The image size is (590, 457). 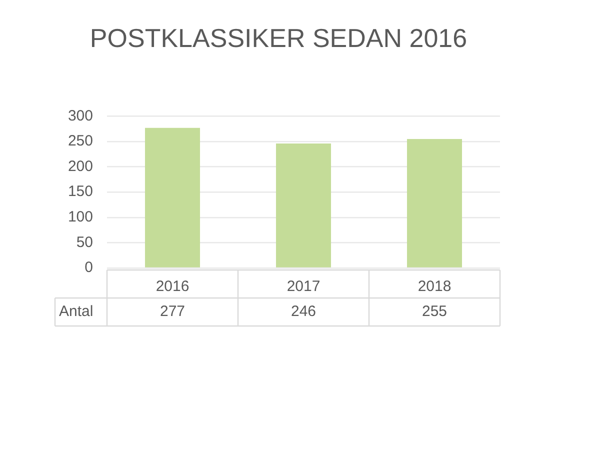 I want to click on x-tick-label: 2016, so click(x=173, y=287).